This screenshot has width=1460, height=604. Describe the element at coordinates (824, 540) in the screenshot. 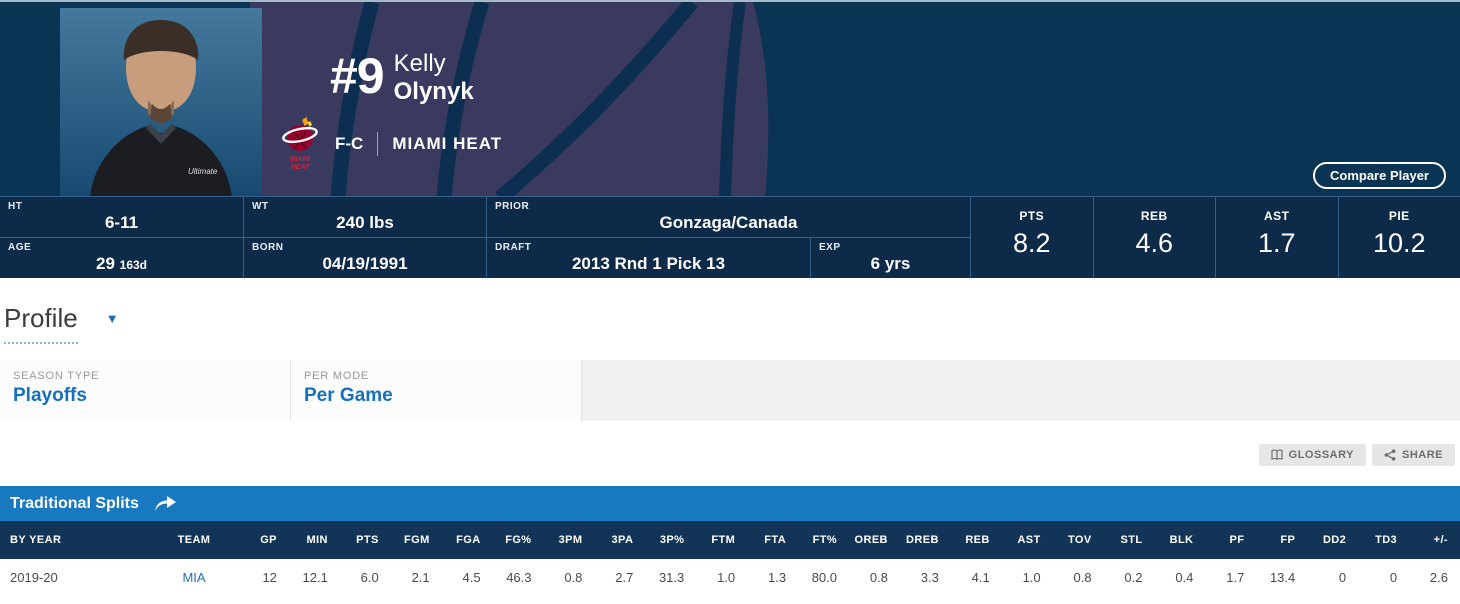

I see `column-header-ft-: FT%` at that location.